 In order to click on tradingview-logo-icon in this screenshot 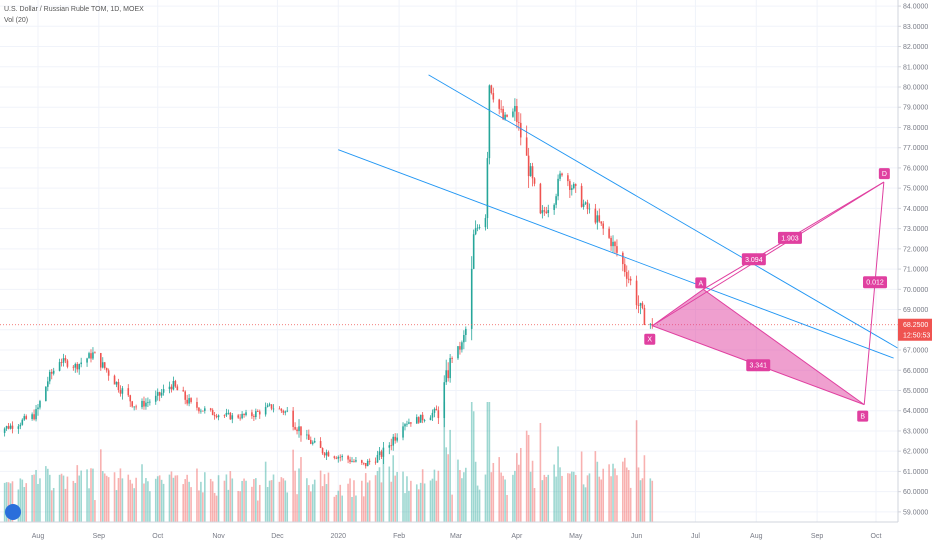, I will do `click(13, 512)`.